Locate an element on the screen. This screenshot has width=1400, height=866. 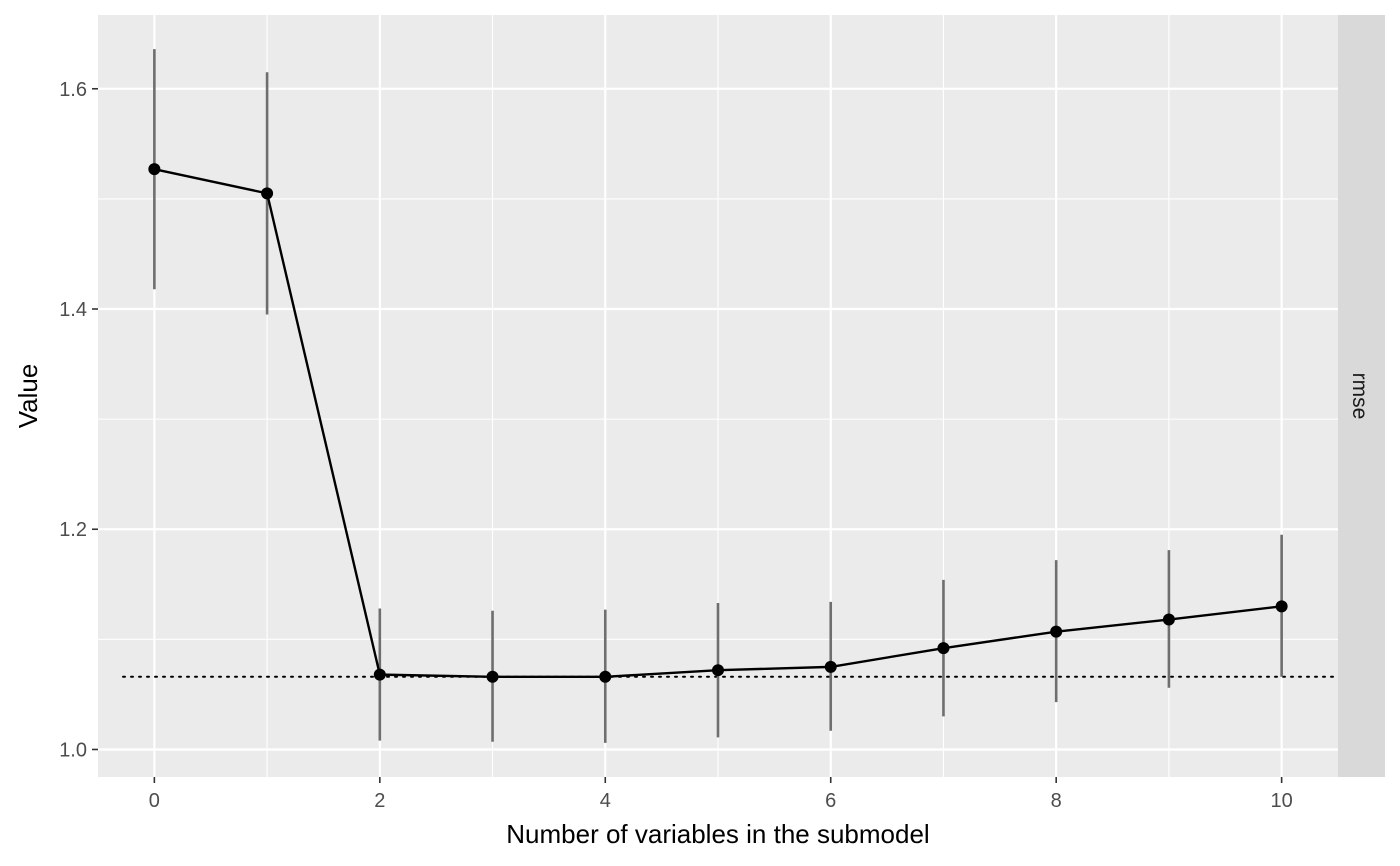
facet-strip is located at coordinates (1361, 396).